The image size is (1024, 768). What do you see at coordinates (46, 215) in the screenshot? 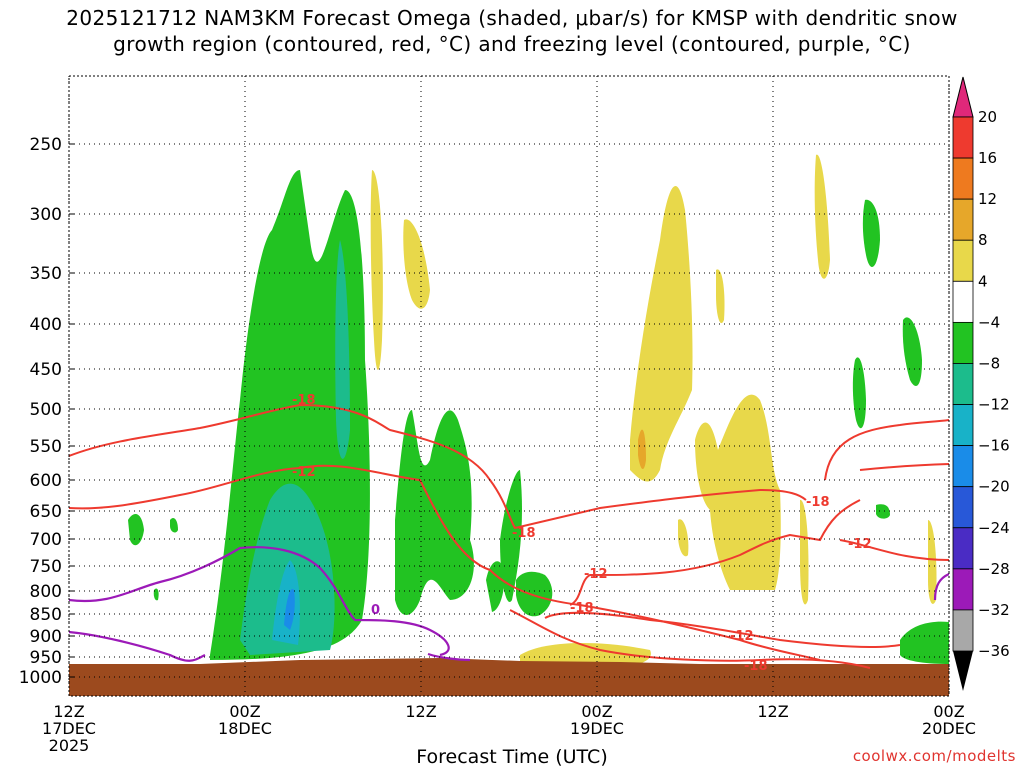
I see `y-tick-label: 300` at bounding box center [46, 215].